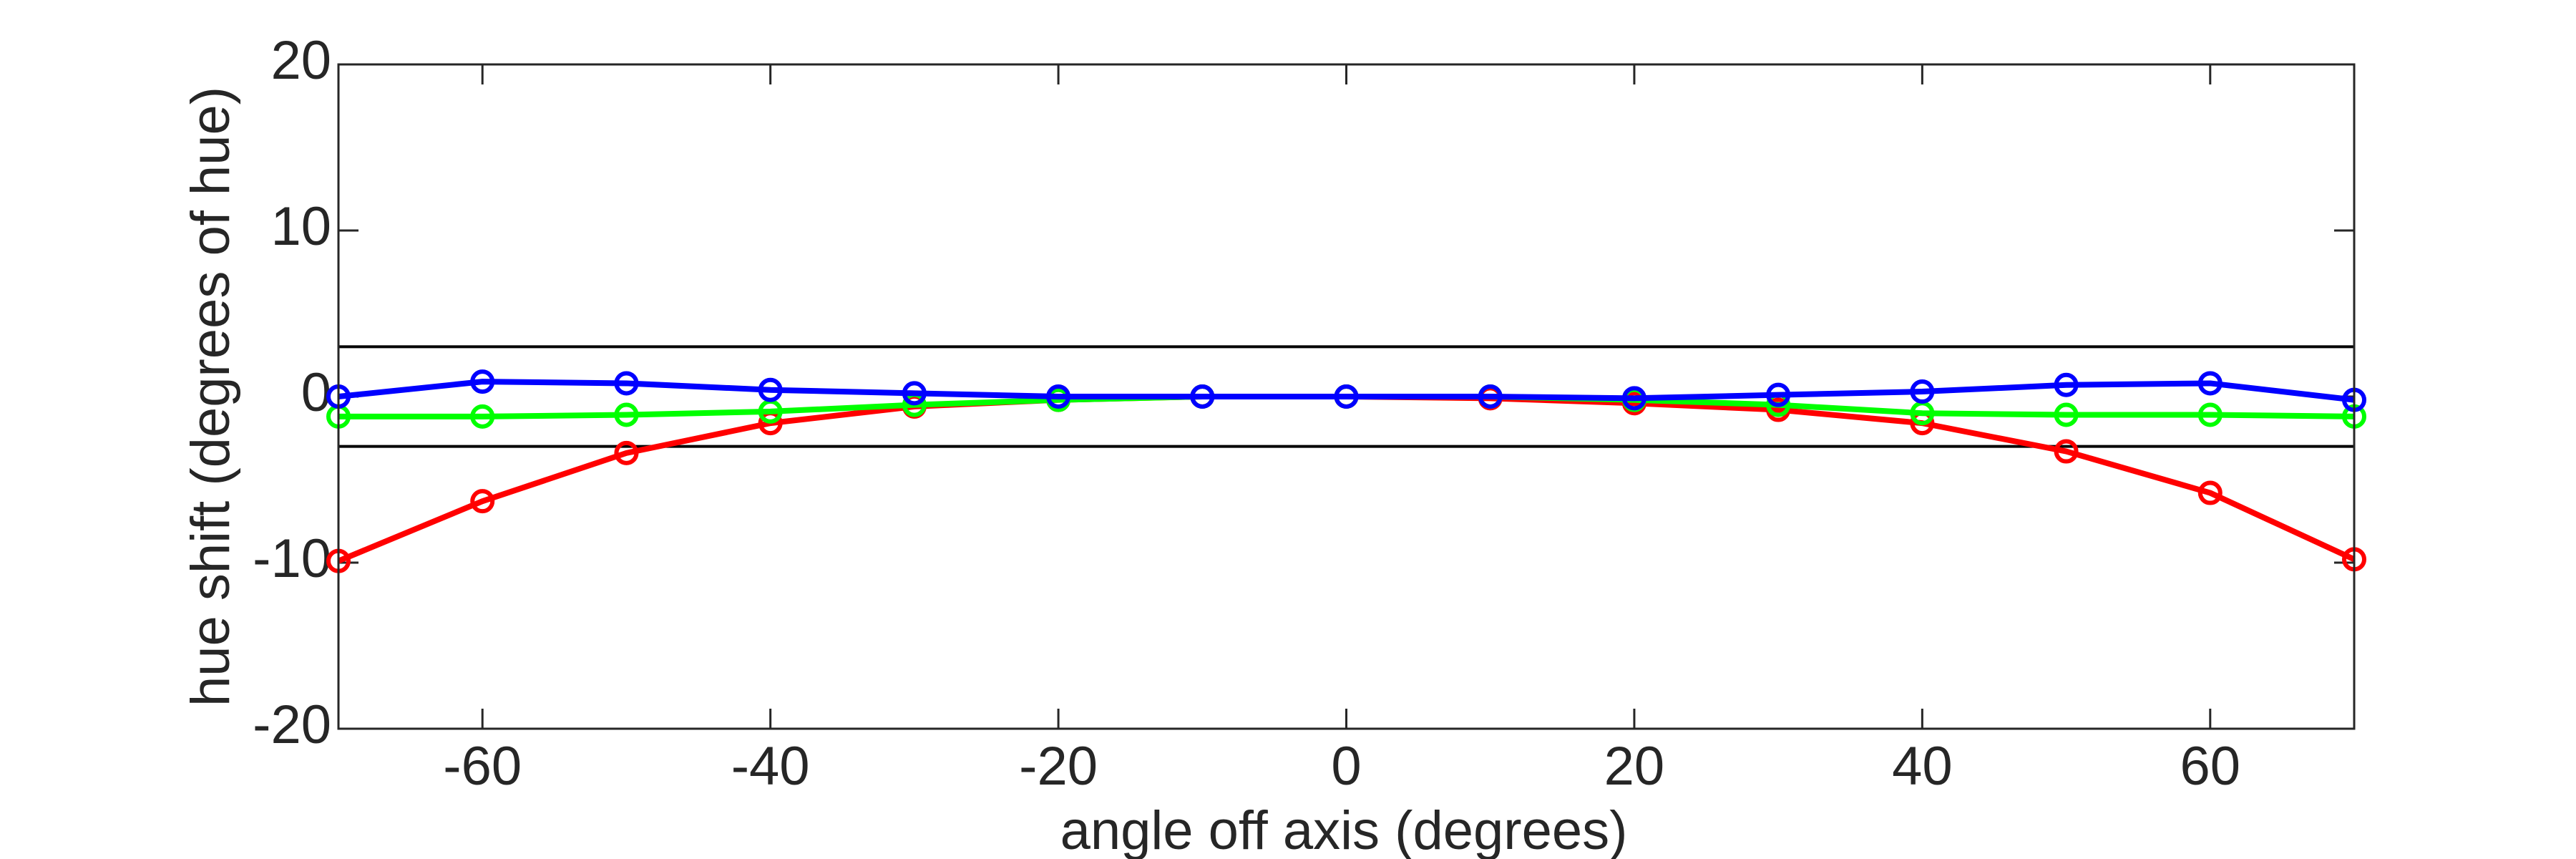  I want to click on y-tick-label: -20, so click(292, 724).